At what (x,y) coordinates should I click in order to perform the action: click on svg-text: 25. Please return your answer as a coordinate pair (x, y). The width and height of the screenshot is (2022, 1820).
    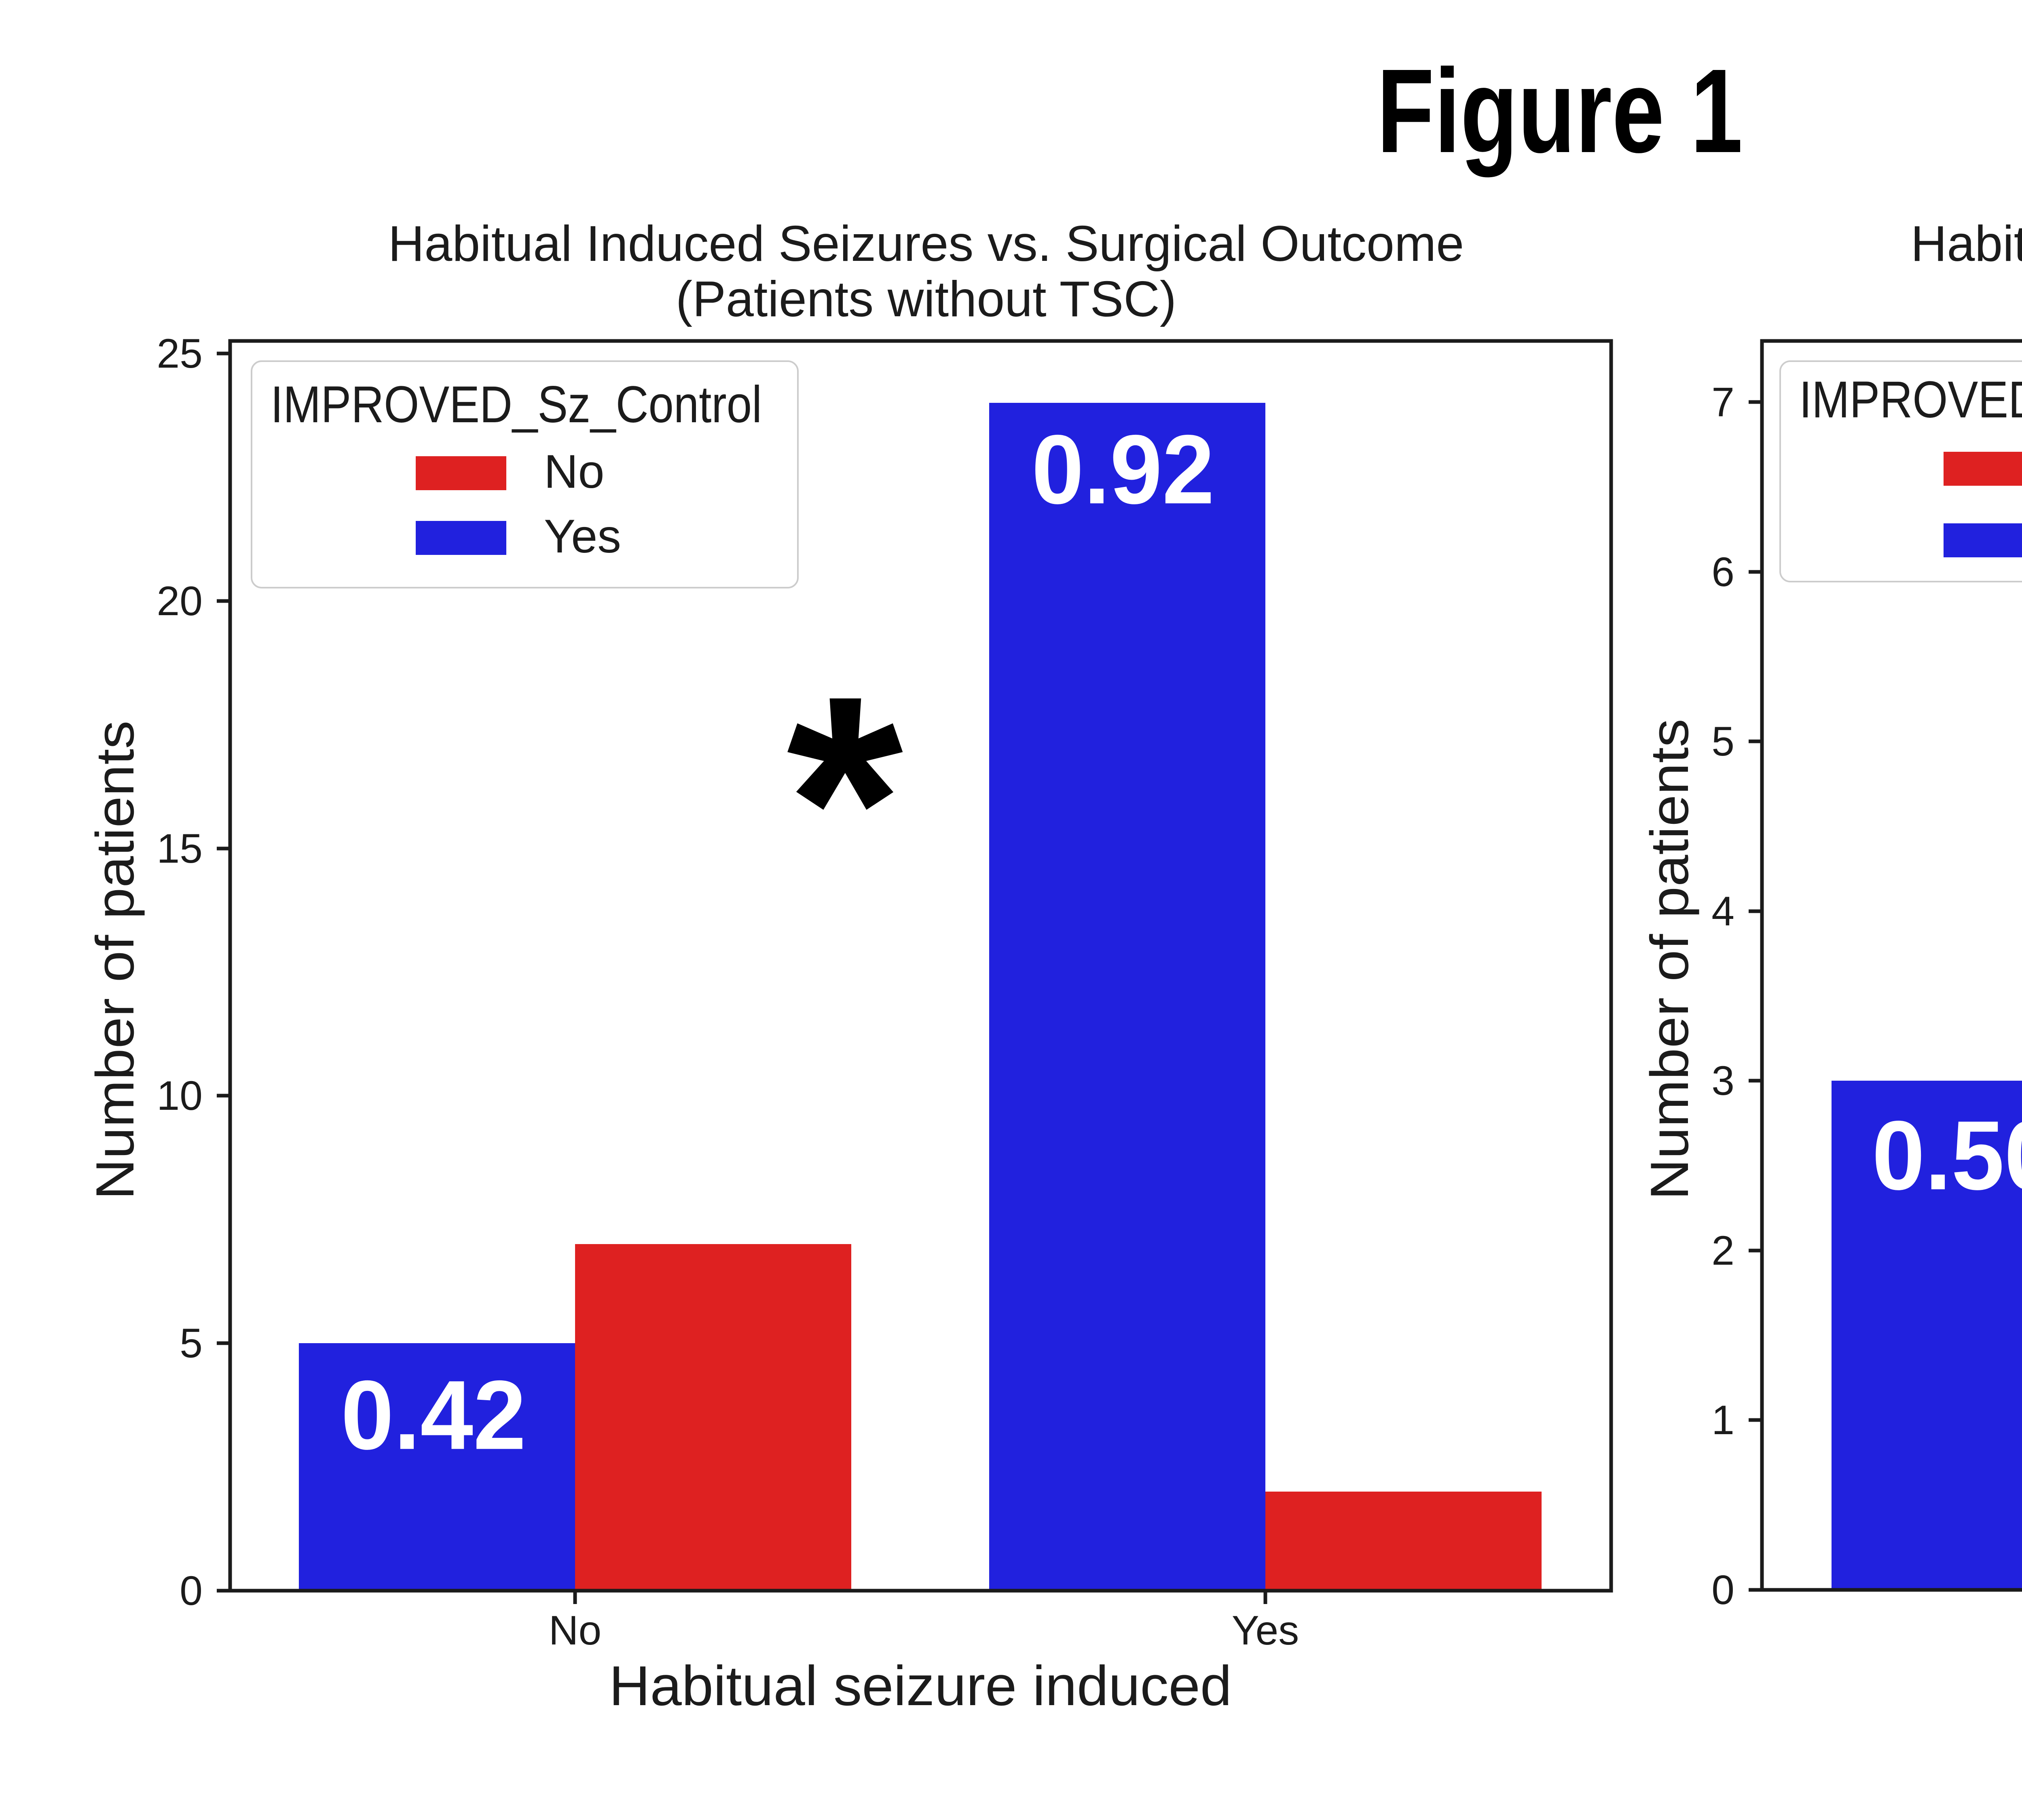
    Looking at the image, I should click on (180, 353).